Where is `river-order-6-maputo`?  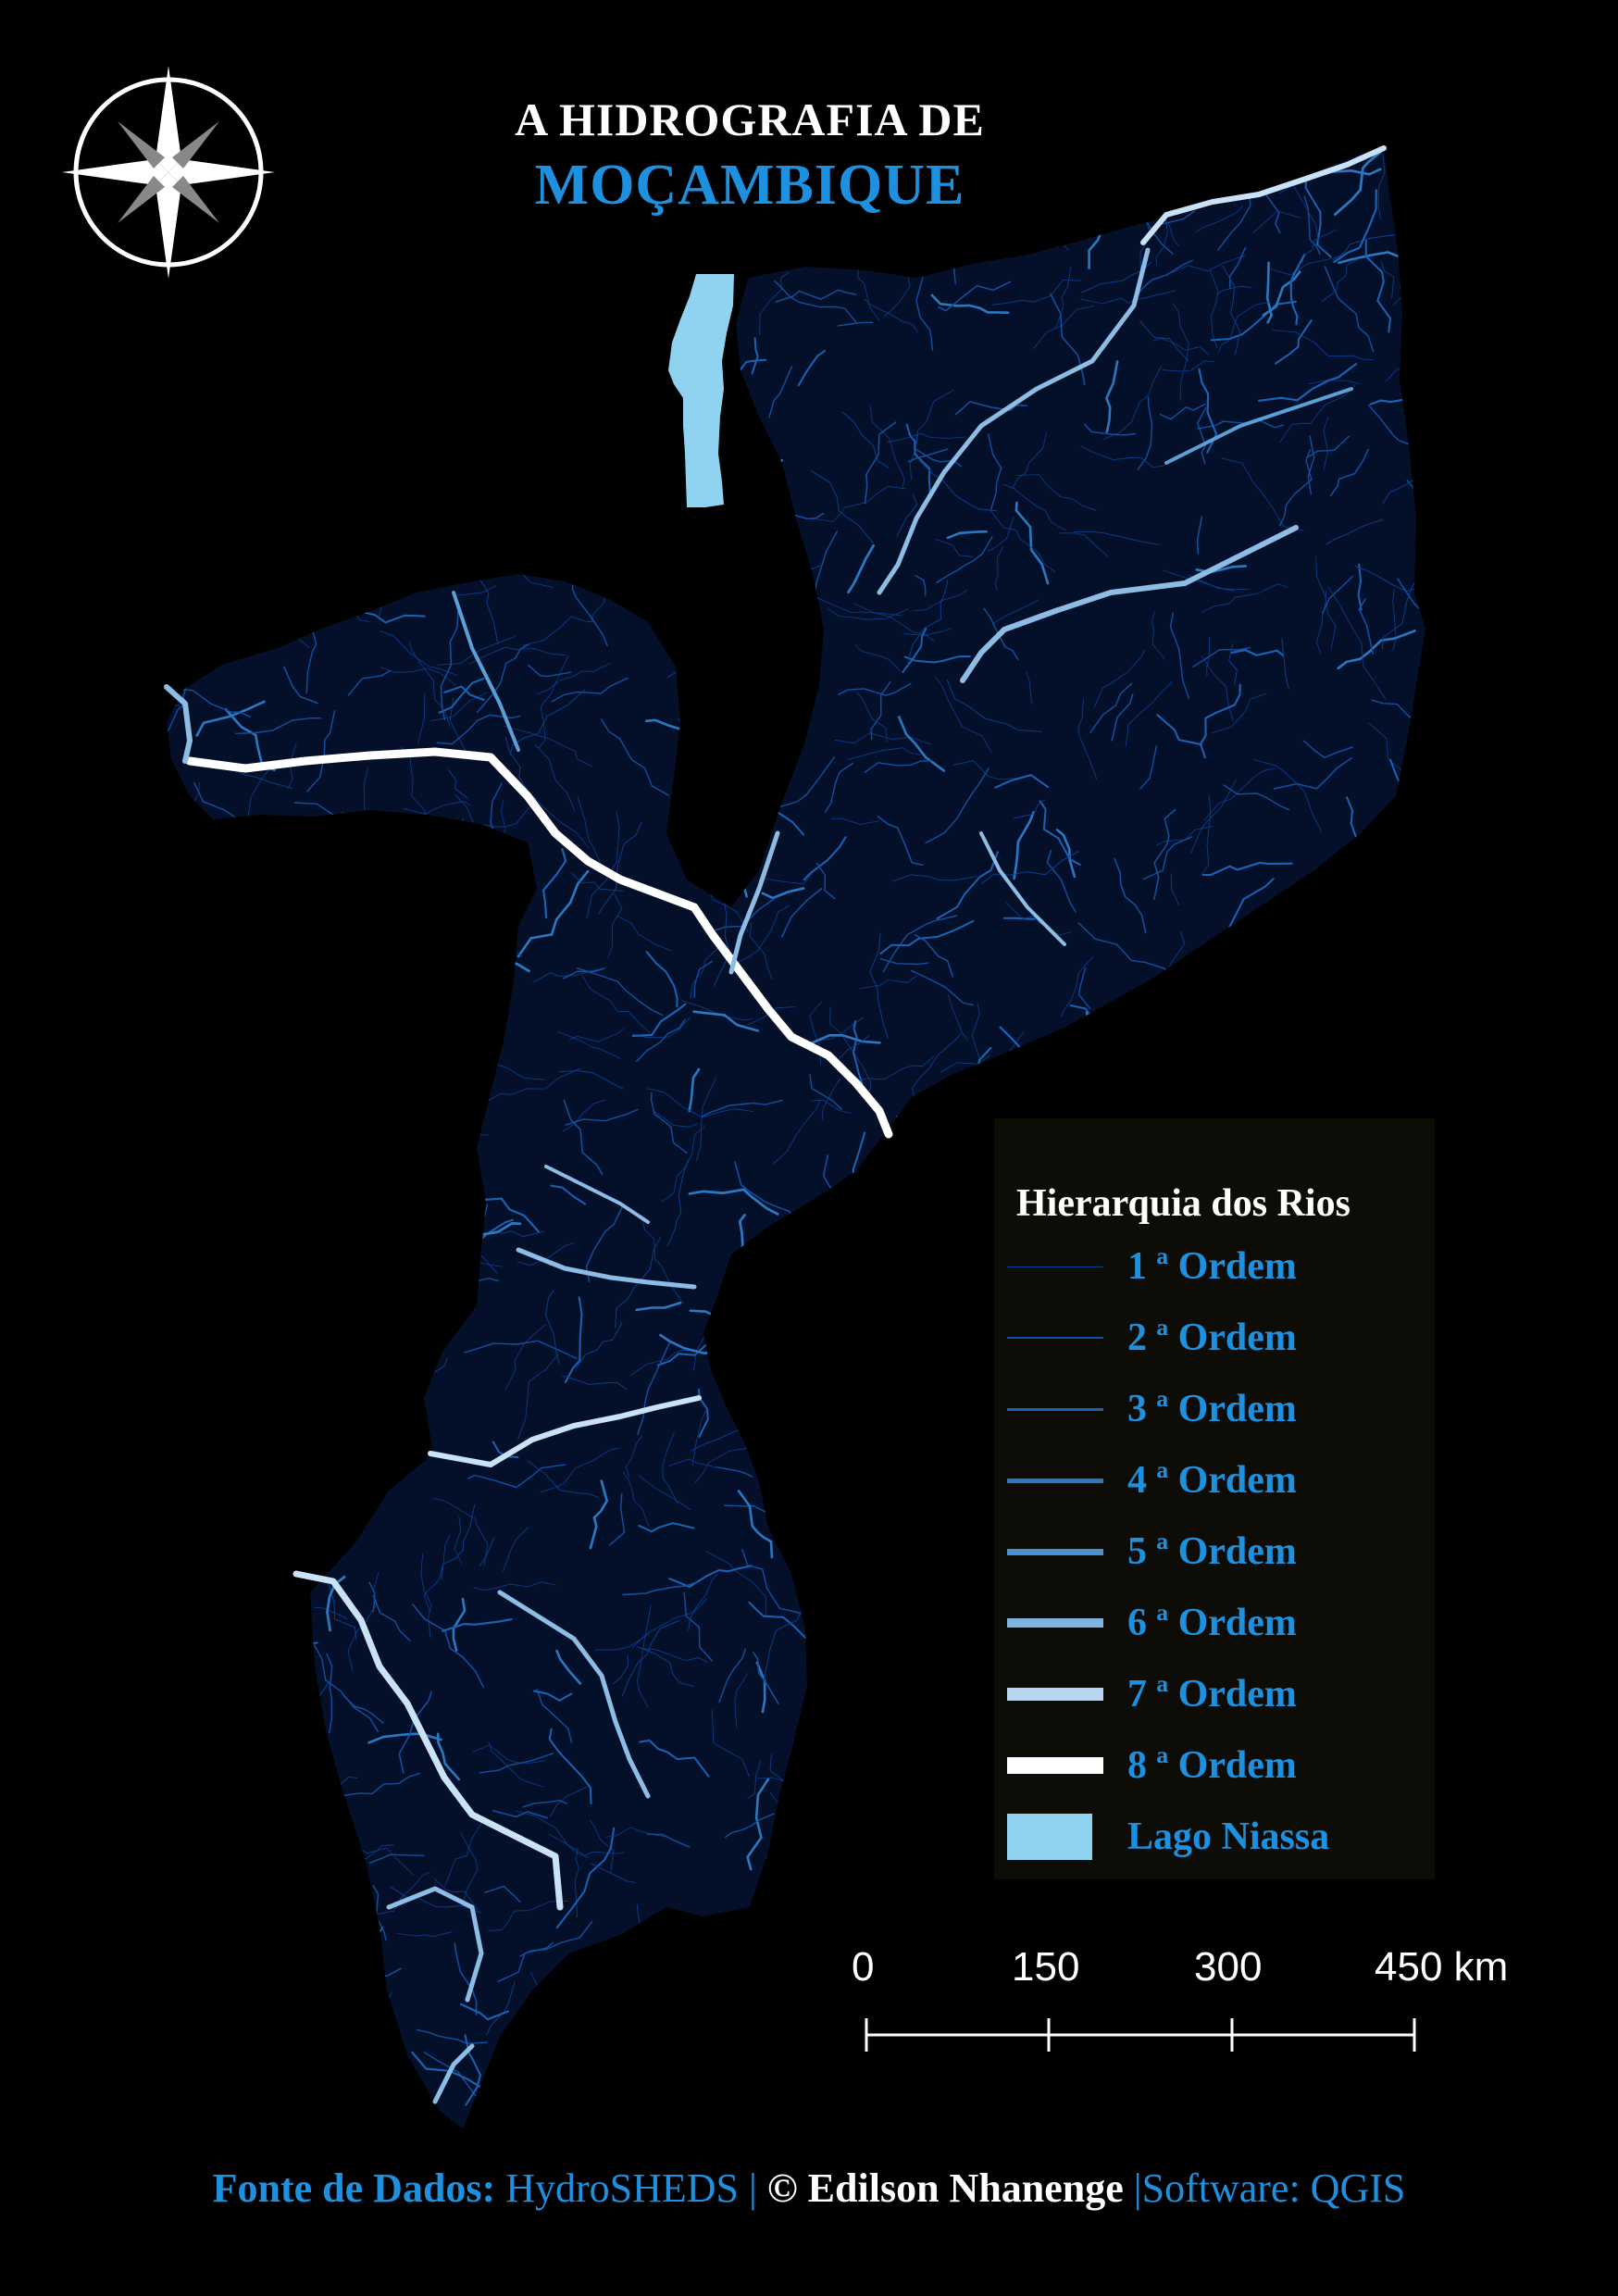 river-order-6-maputo is located at coordinates (453, 2073).